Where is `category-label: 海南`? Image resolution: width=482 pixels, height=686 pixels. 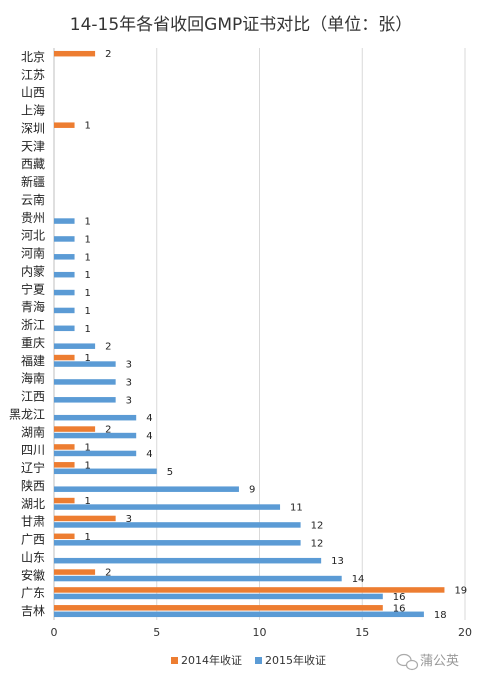
category-label: 海南 is located at coordinates (33, 378).